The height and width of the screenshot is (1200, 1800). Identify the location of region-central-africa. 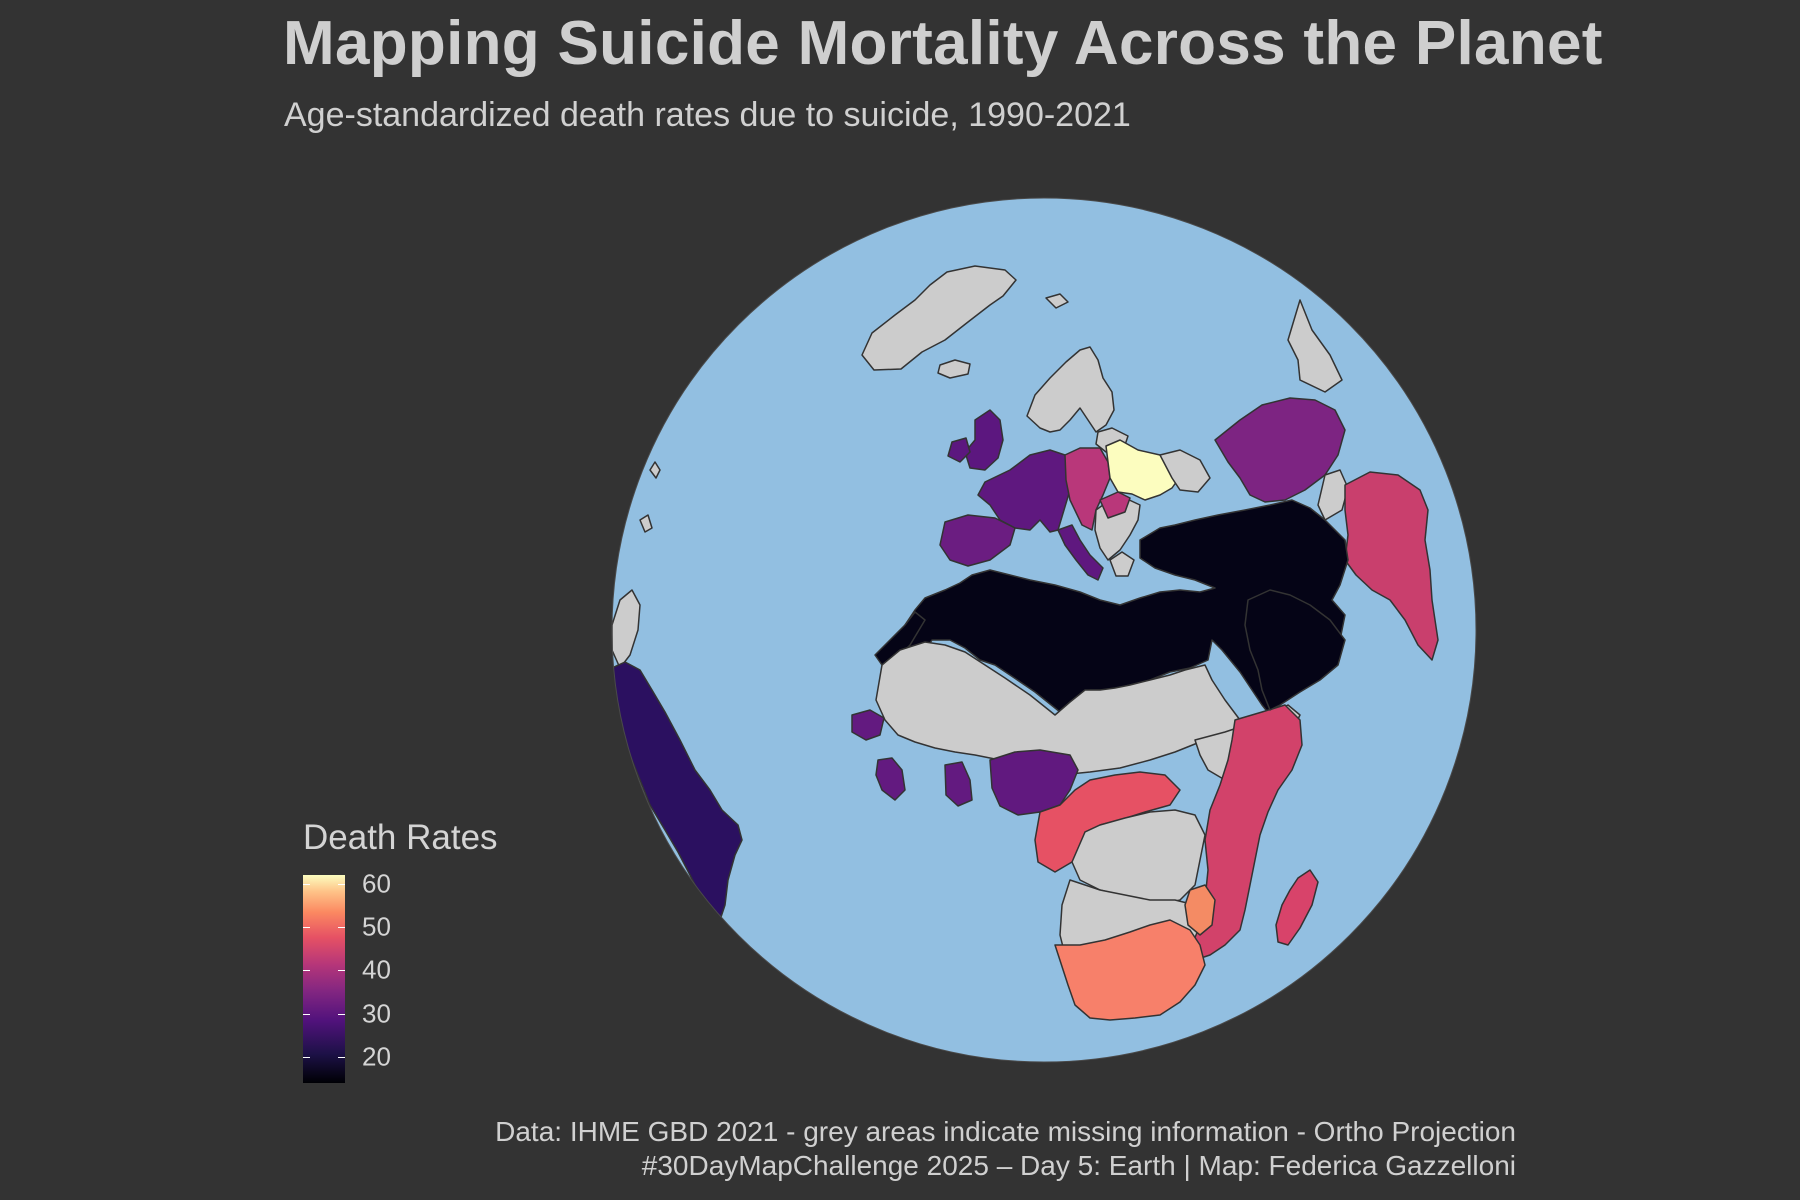
(1107, 822).